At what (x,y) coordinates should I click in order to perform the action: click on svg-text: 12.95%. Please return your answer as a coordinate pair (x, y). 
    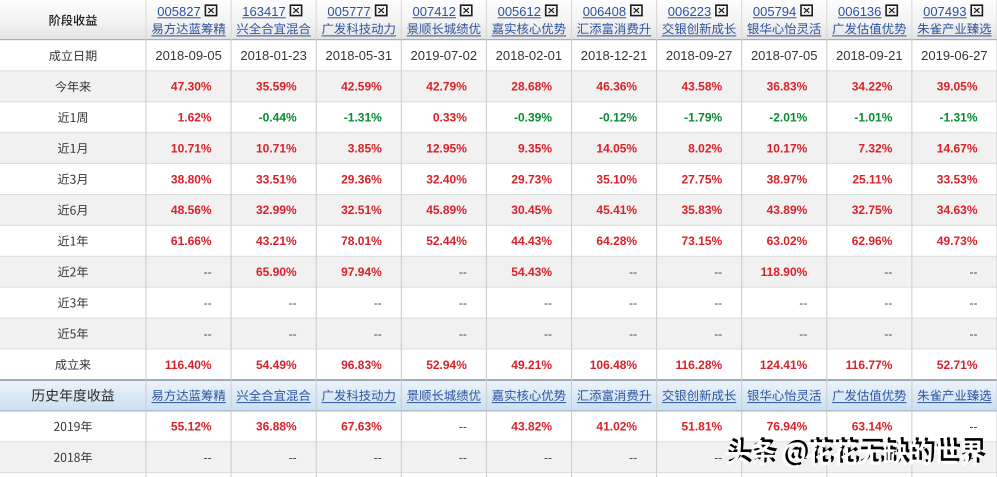
    Looking at the image, I should click on (446, 148).